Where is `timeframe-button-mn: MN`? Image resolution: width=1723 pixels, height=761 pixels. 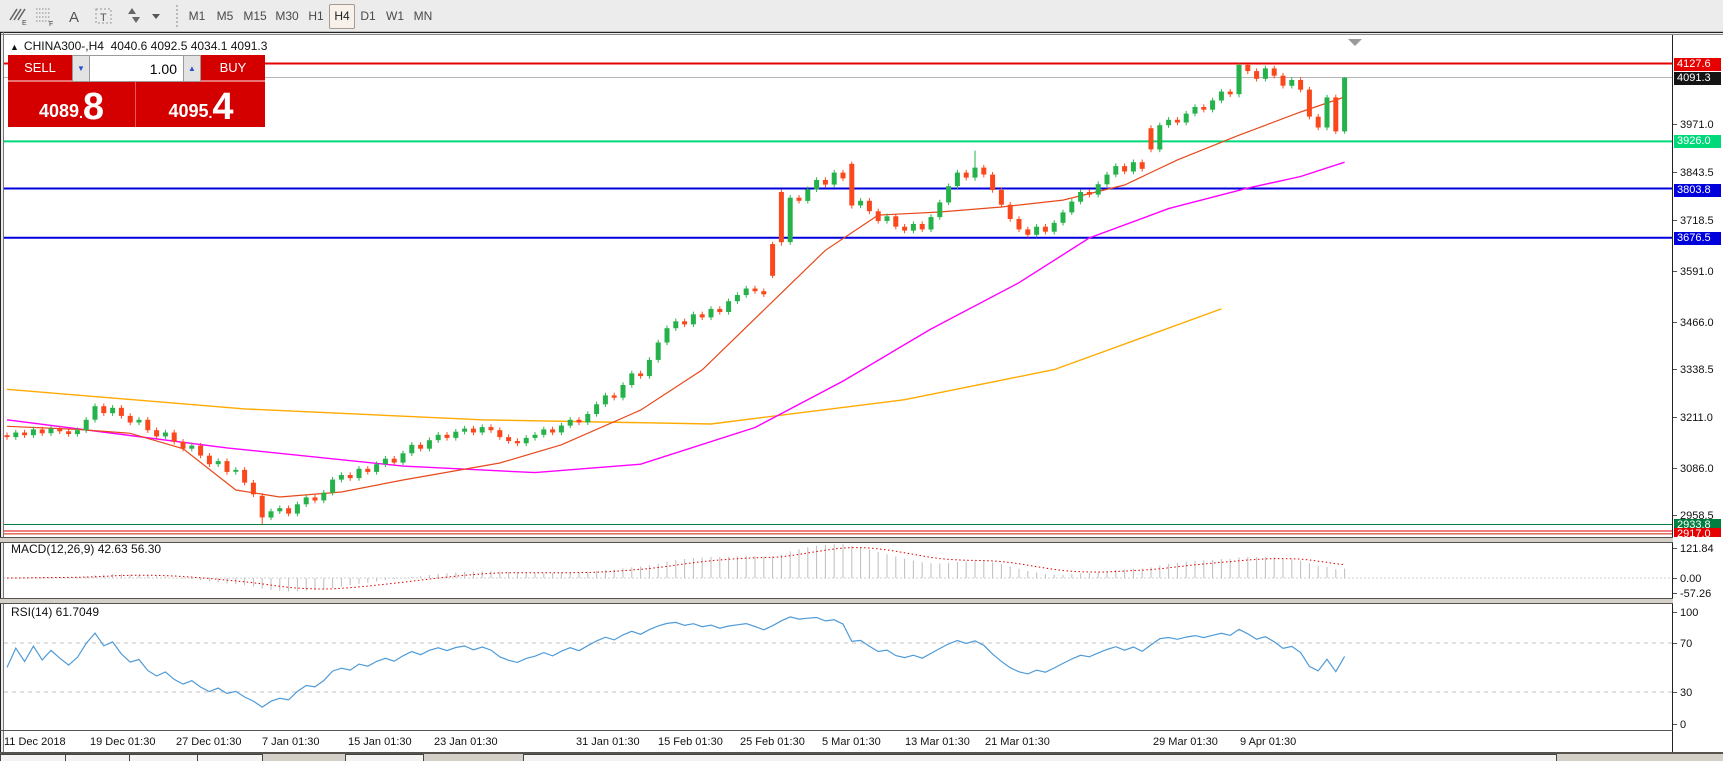 timeframe-button-mn: MN is located at coordinates (423, 16).